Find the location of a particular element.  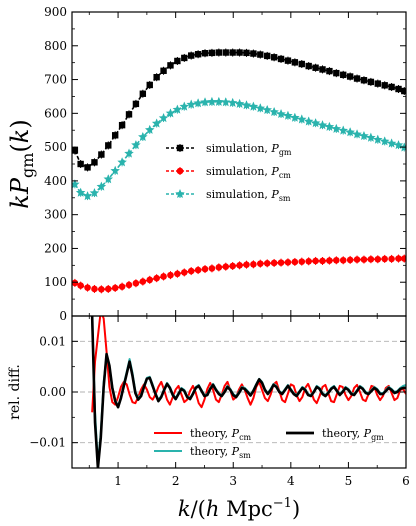

legend-label-gm: simulation, Pgm is located at coordinates (249, 149).